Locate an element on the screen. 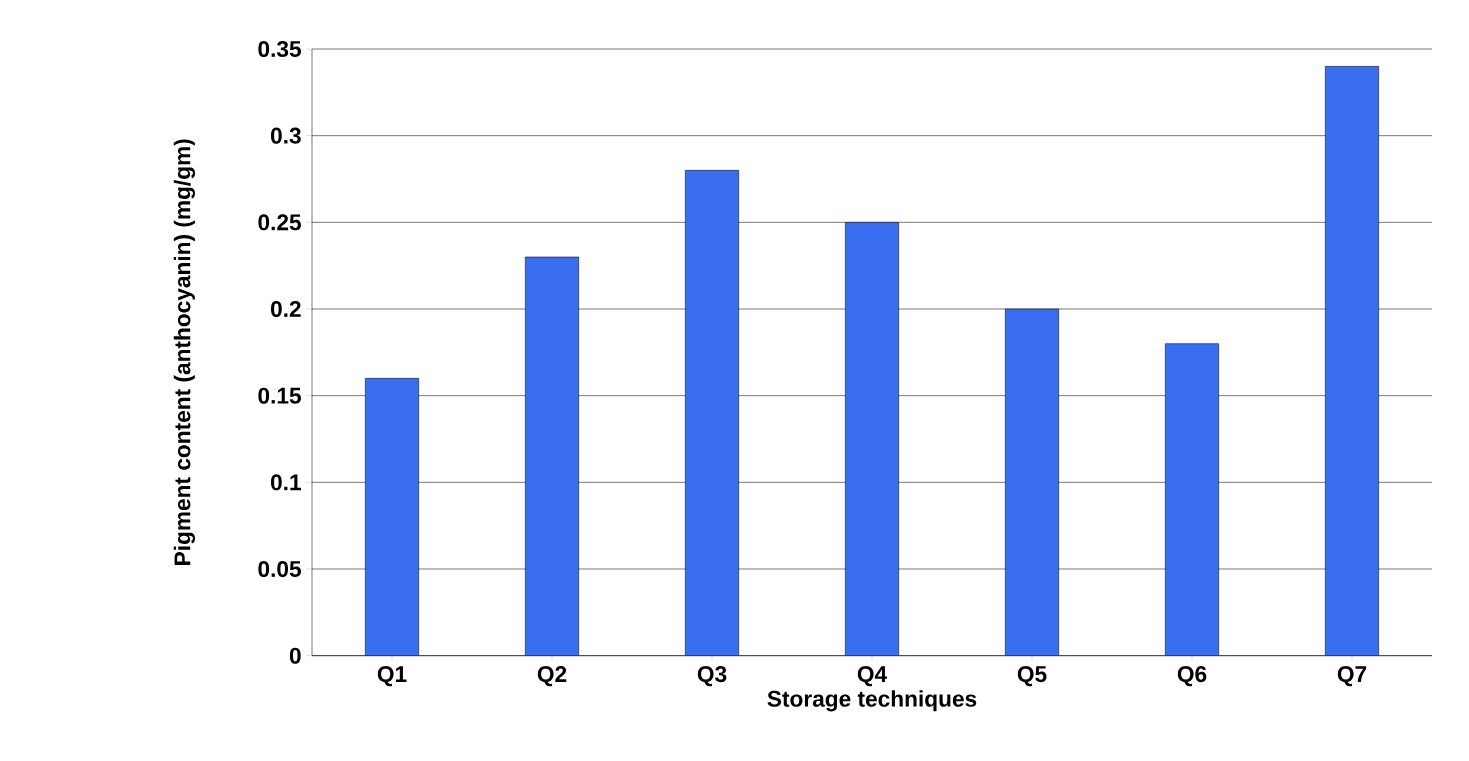 The height and width of the screenshot is (761, 1469). x-tick-label: Q3 is located at coordinates (712, 676).